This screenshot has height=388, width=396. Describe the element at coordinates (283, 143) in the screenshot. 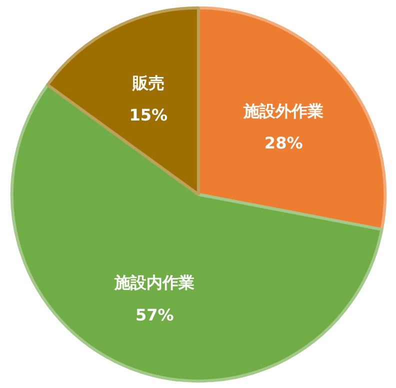

I see `data-label: 28%` at that location.